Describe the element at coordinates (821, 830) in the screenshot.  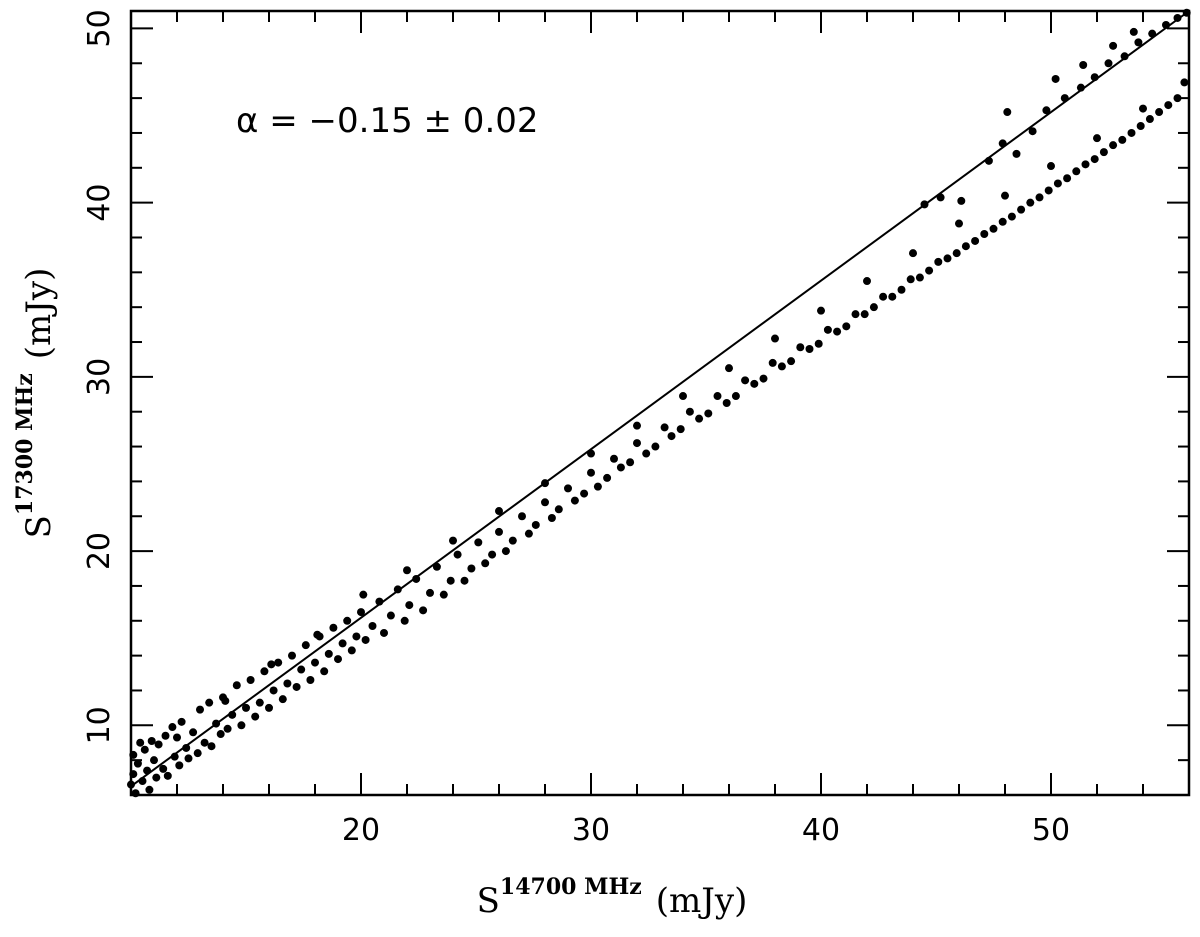
I see `x-tick-label: 40` at that location.